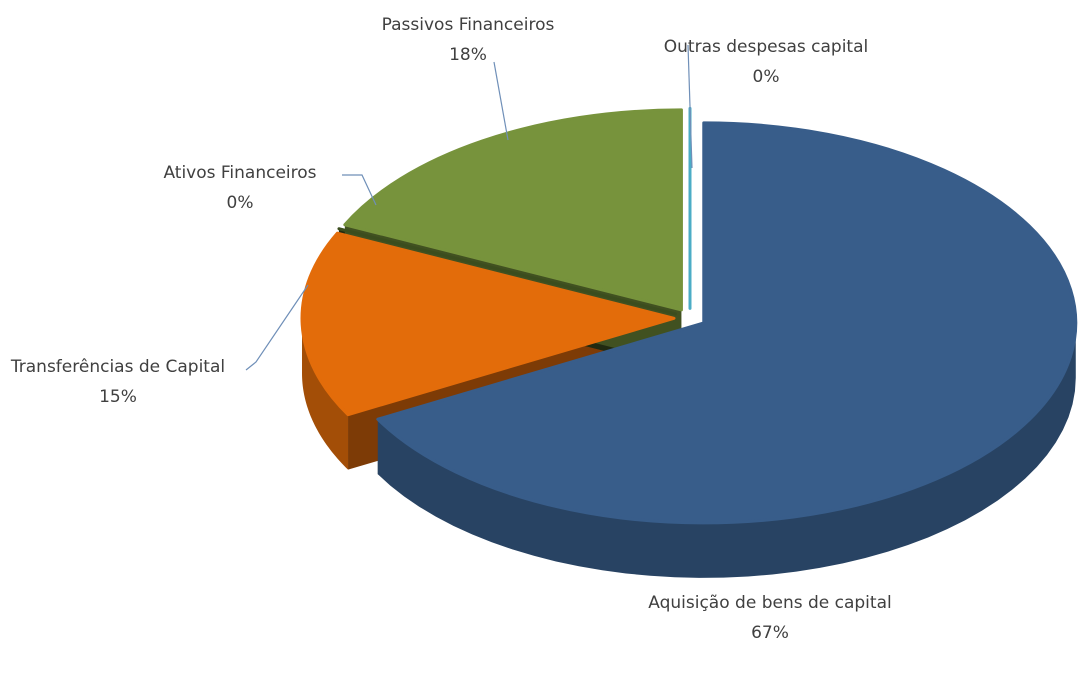  What do you see at coordinates (770, 618) in the screenshot?
I see `data-label: Aquisição de bens de capital 67%` at bounding box center [770, 618].